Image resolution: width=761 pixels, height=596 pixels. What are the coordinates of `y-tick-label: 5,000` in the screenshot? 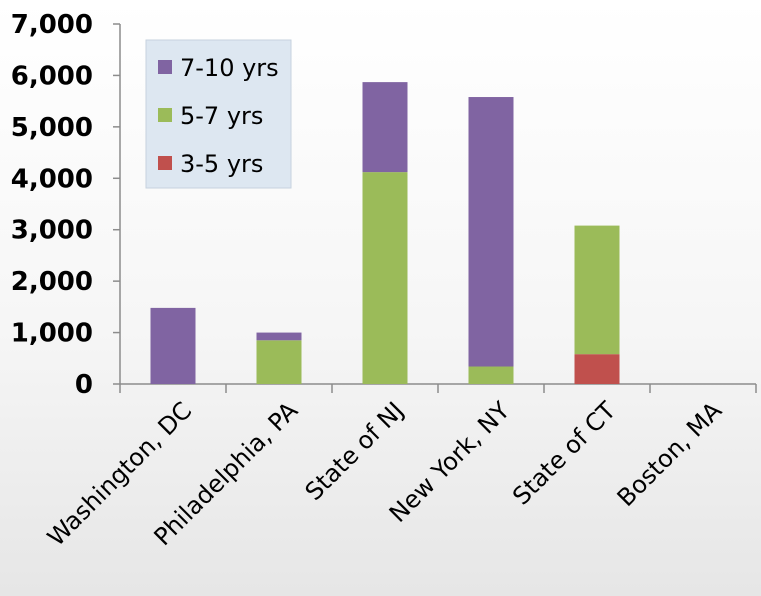 It's located at (52, 128).